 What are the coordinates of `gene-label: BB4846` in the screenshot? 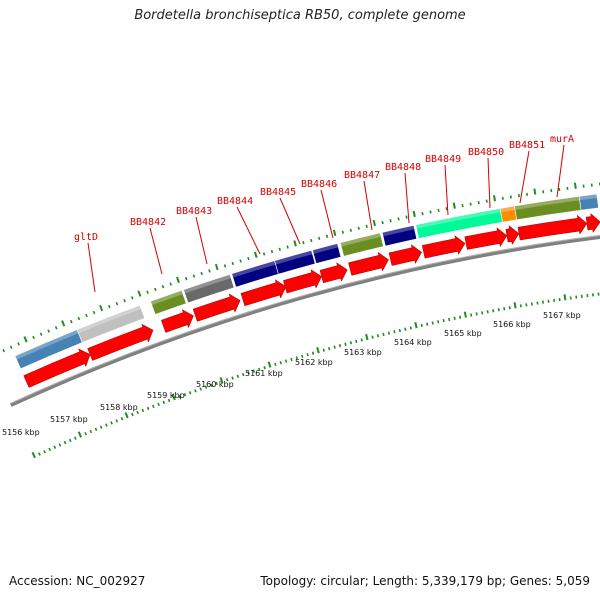 It's located at (319, 184).